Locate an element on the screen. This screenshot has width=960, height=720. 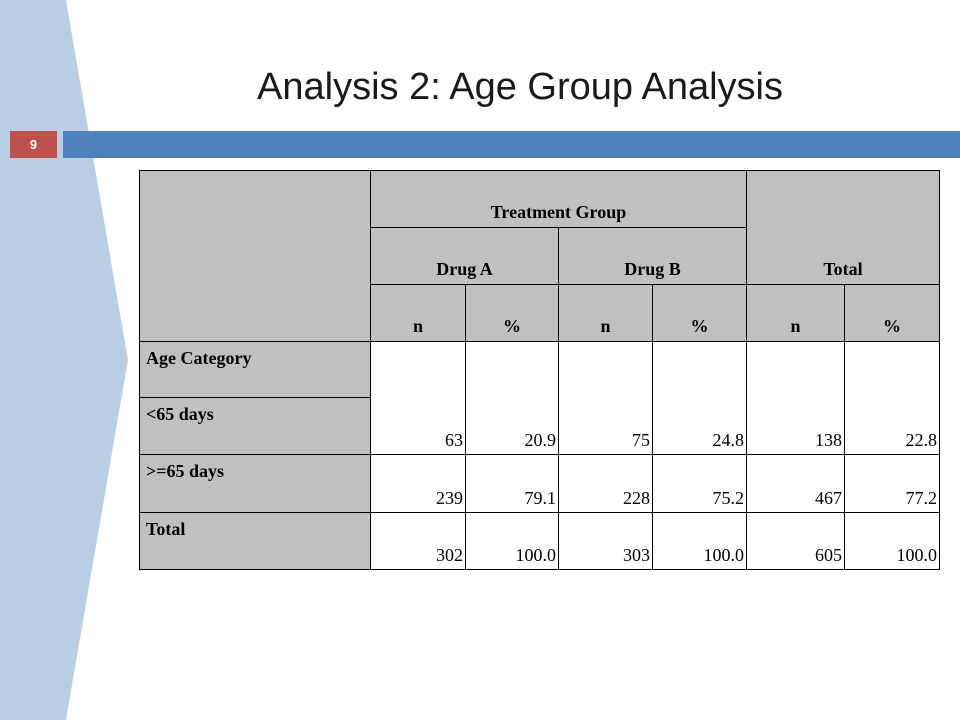
table-cell: 79.1 is located at coordinates (512, 483).